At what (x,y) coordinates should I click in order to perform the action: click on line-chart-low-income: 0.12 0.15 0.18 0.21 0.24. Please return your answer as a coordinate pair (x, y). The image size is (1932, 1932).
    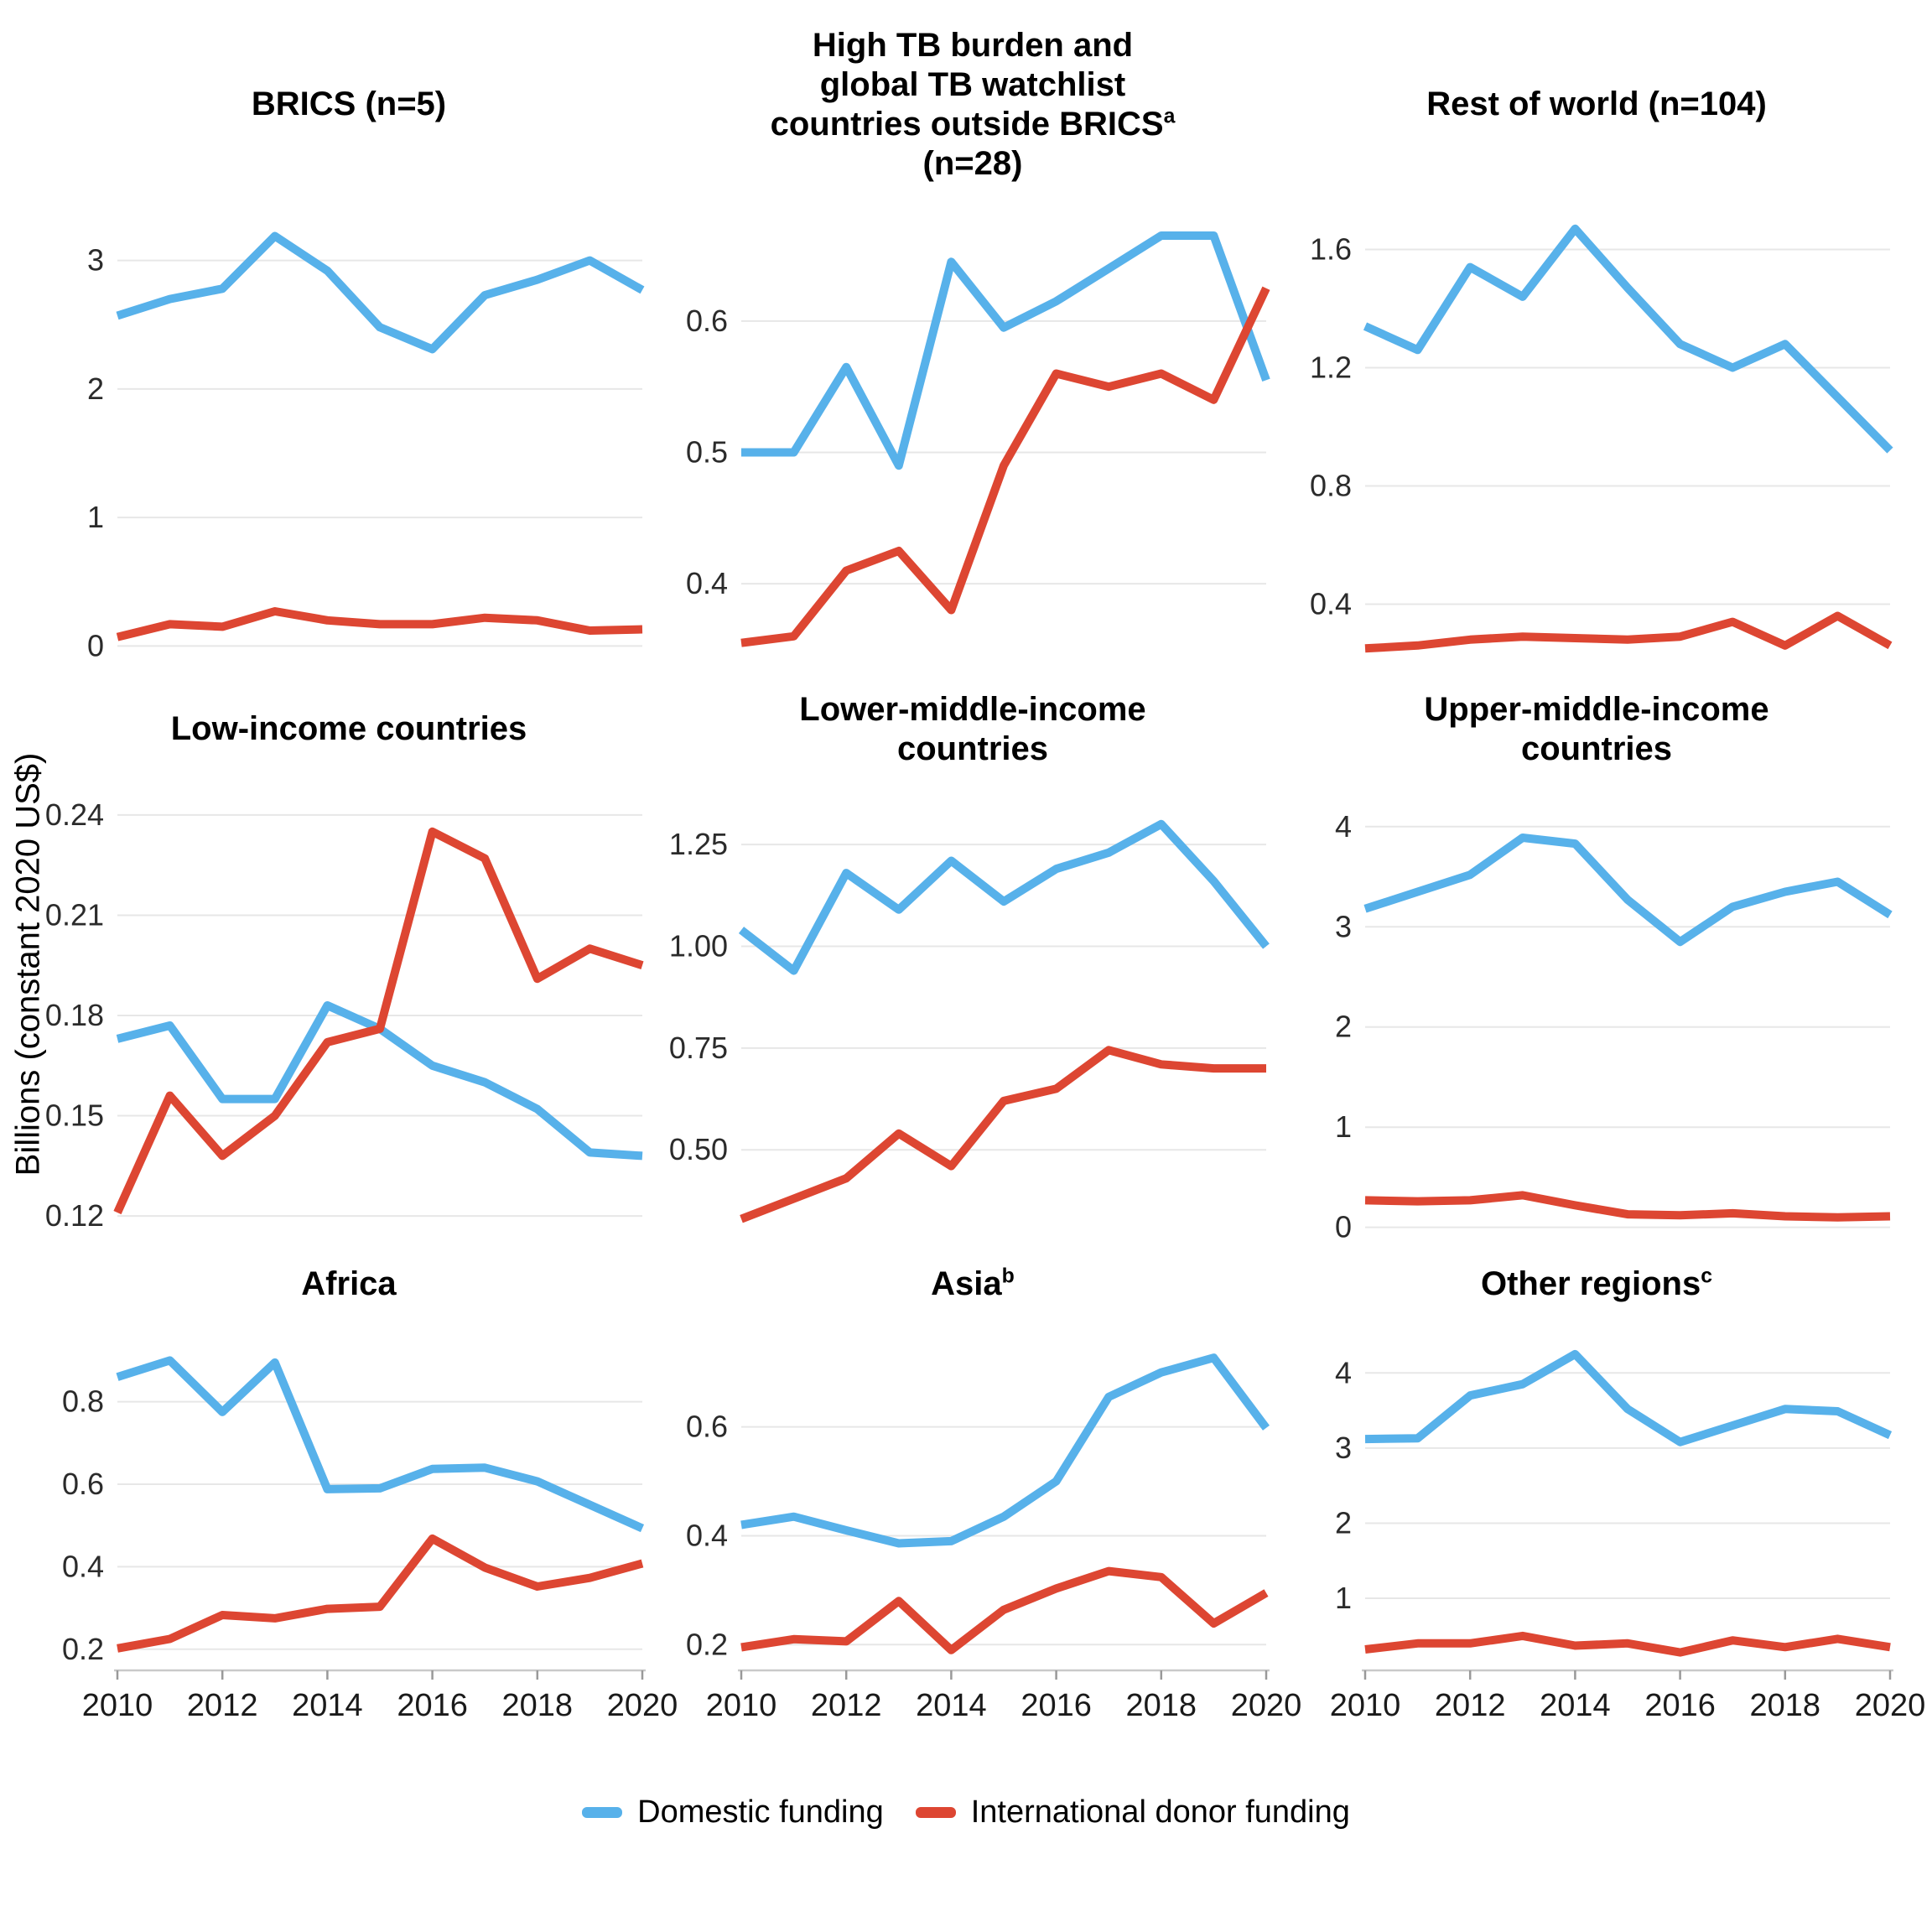
    Looking at the image, I should click on (344, 1015).